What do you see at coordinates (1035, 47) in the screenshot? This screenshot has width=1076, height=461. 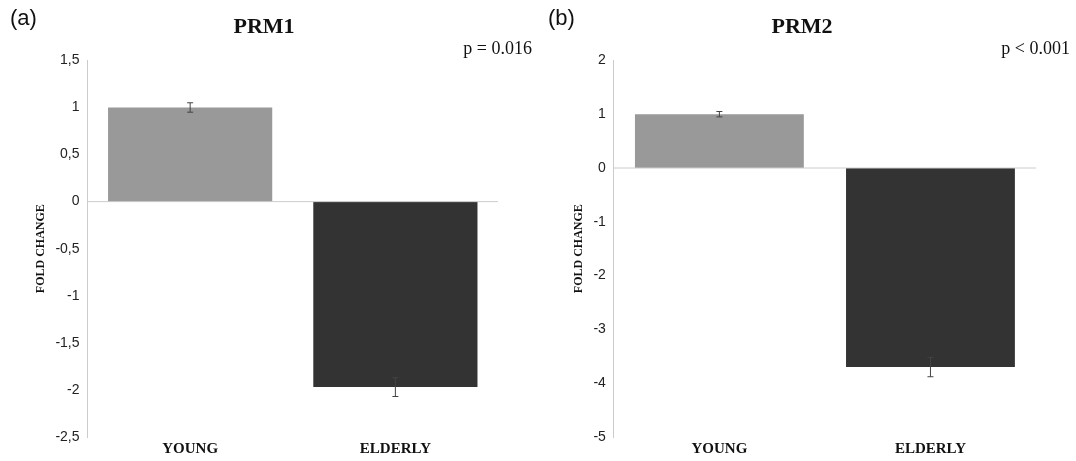 I see `text: p < 0.001` at bounding box center [1035, 47].